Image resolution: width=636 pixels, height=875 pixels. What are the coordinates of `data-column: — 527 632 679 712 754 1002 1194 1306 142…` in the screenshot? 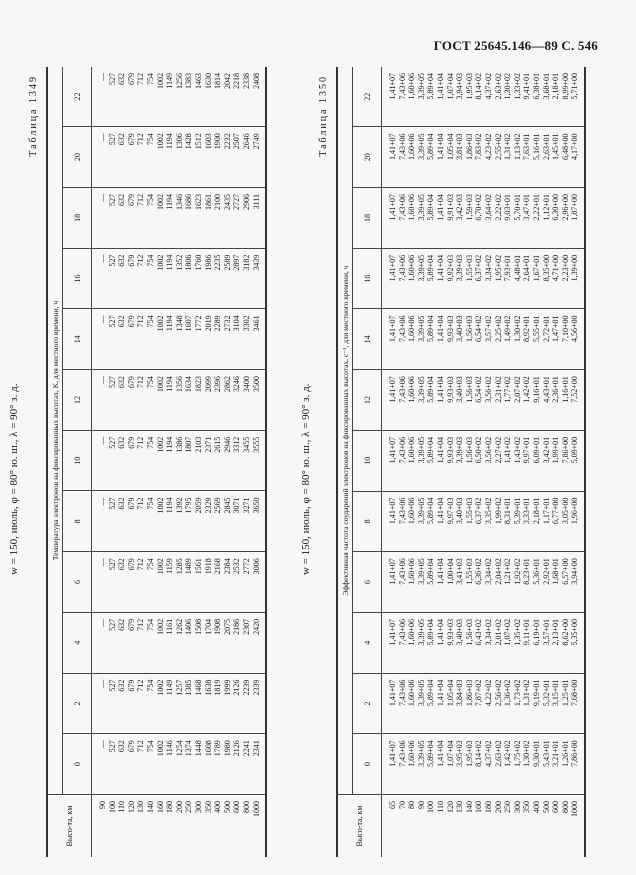 It's located at (179, 157).